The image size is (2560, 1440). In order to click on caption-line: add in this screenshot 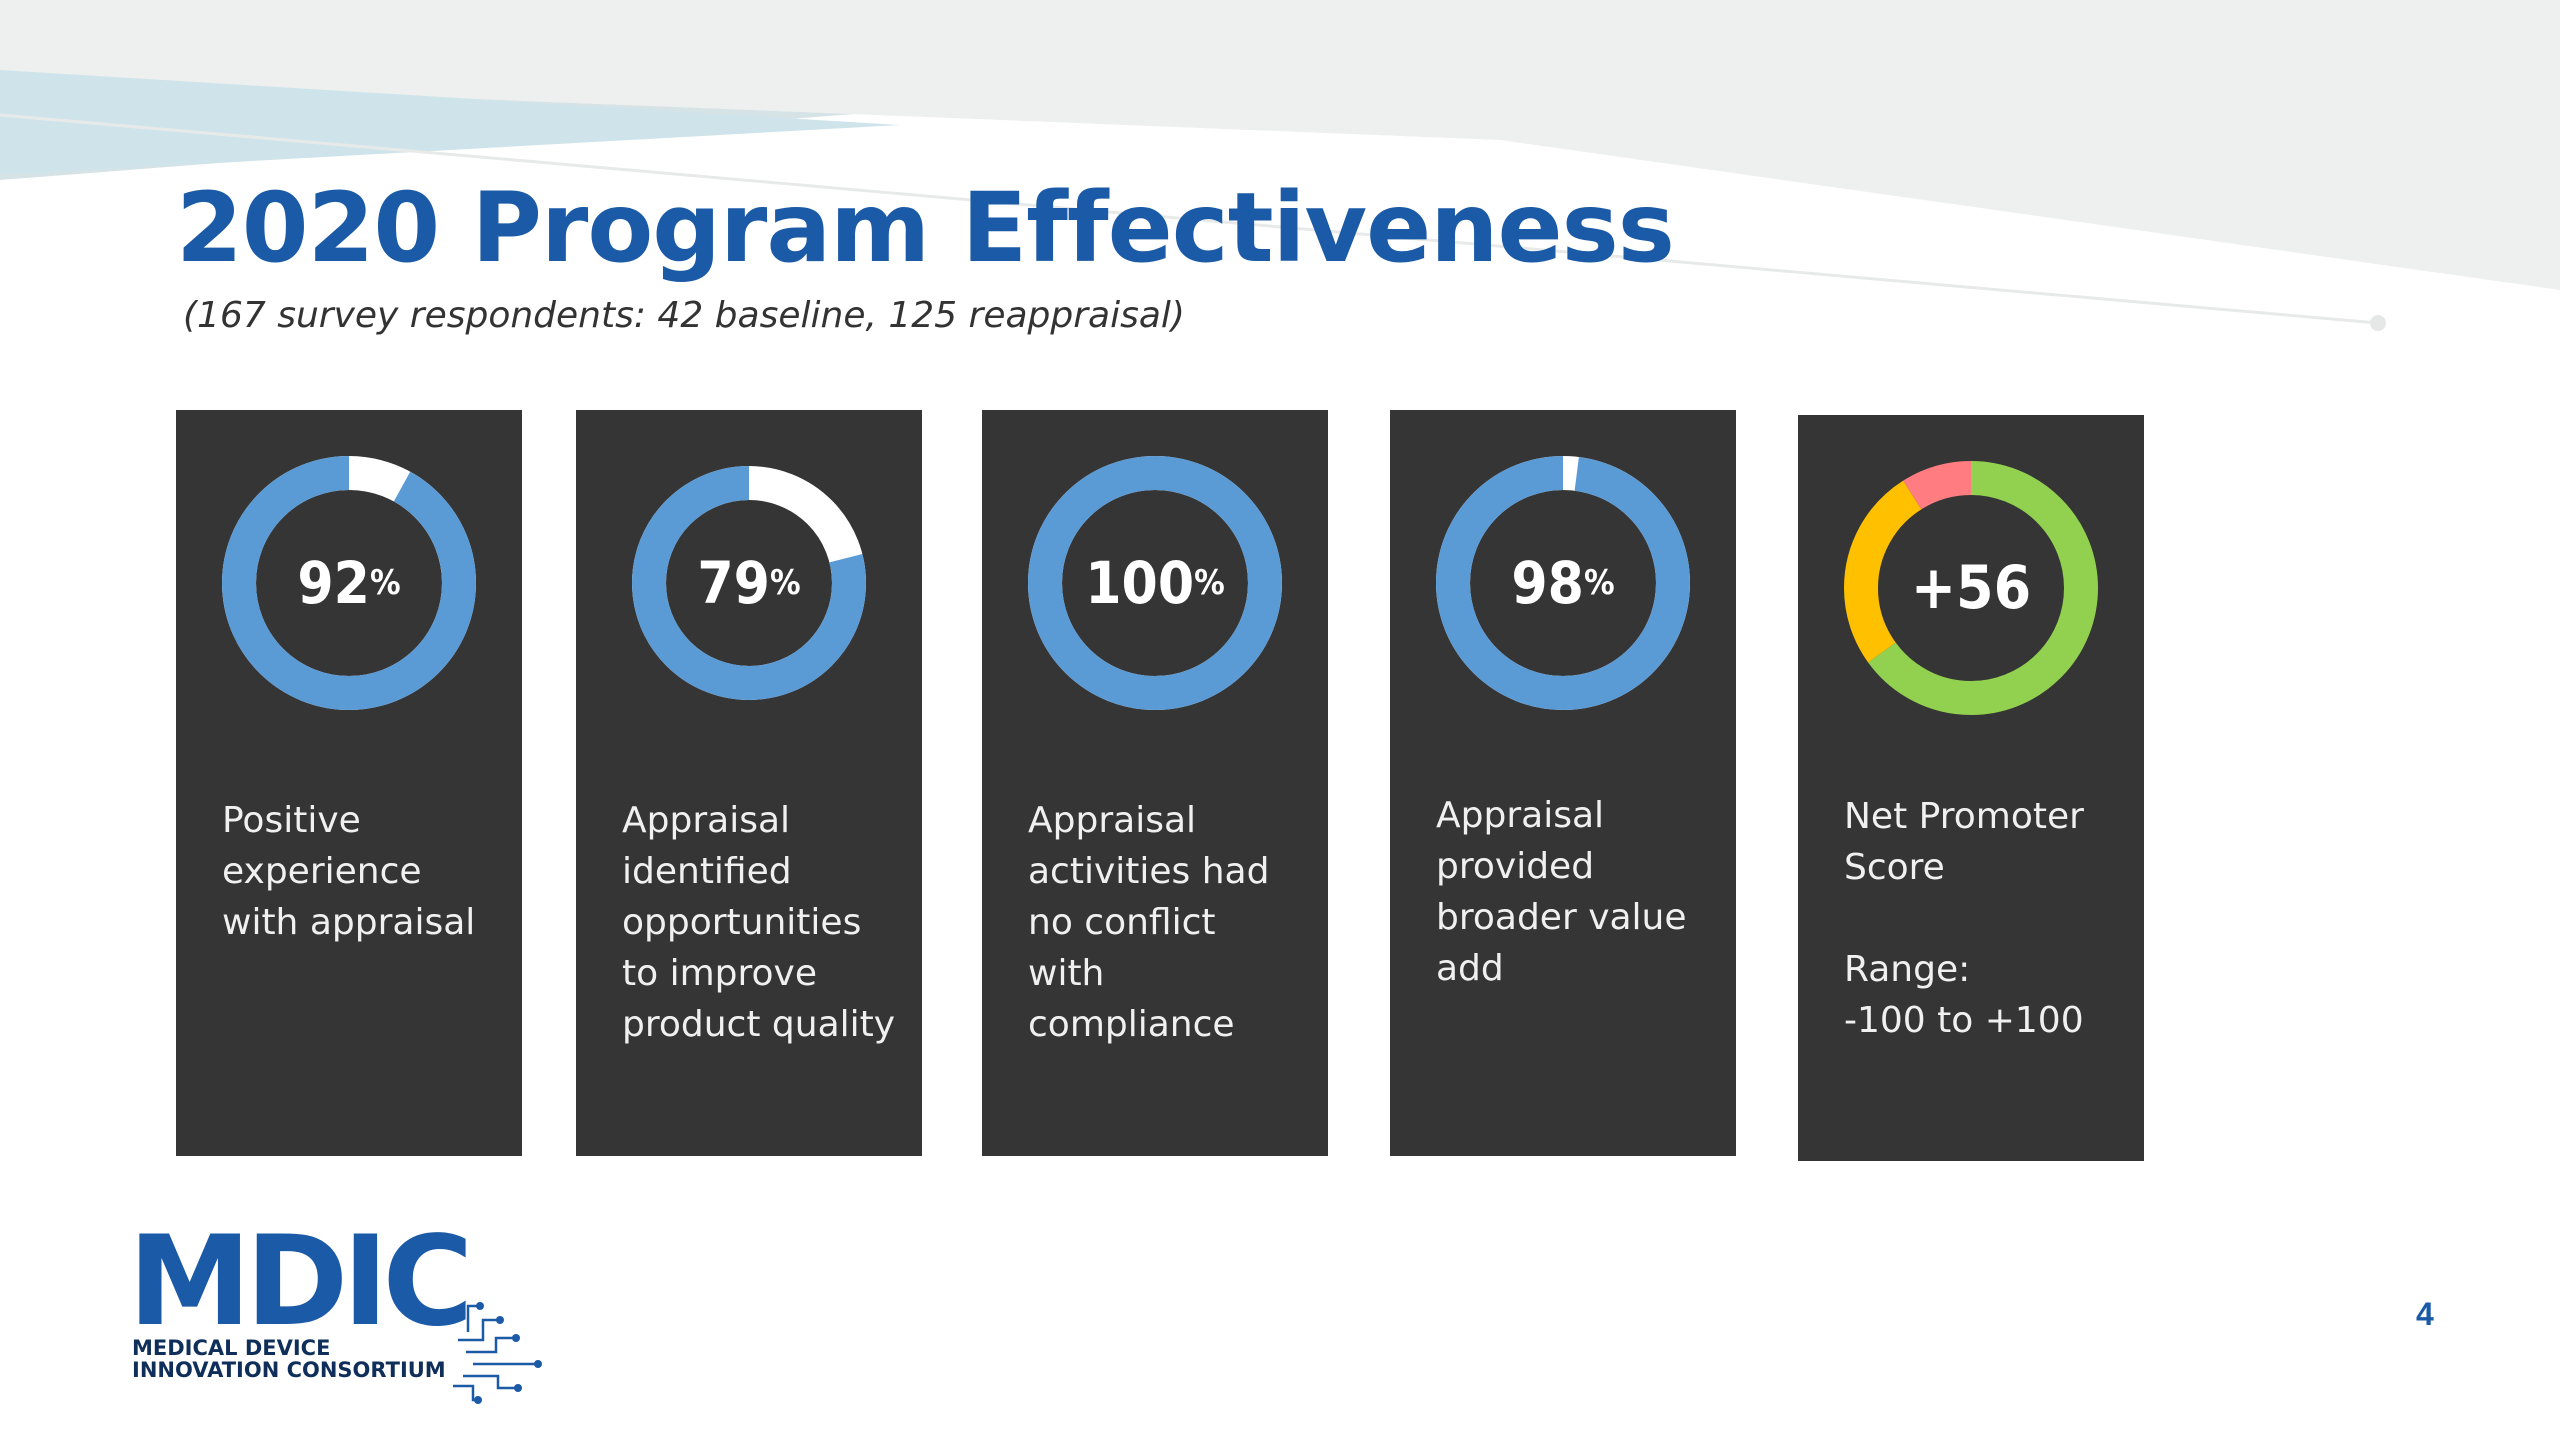, I will do `click(1470, 968)`.